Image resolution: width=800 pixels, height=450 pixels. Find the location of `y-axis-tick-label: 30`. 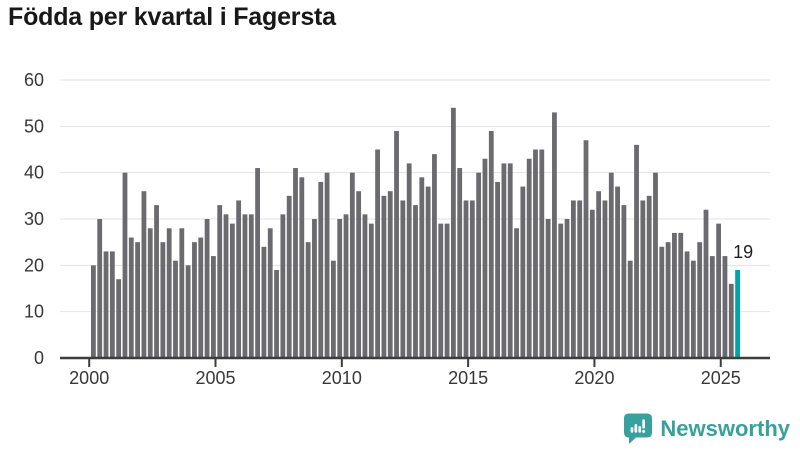

y-axis-tick-label: 30 is located at coordinates (34, 219).